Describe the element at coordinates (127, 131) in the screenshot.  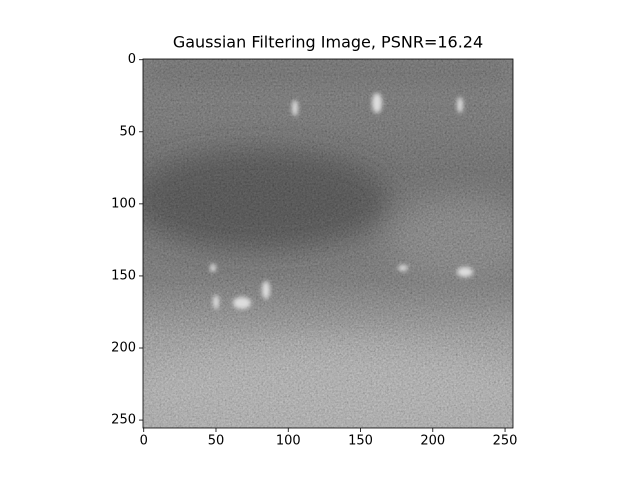
I see `y-tick-label: 50` at that location.